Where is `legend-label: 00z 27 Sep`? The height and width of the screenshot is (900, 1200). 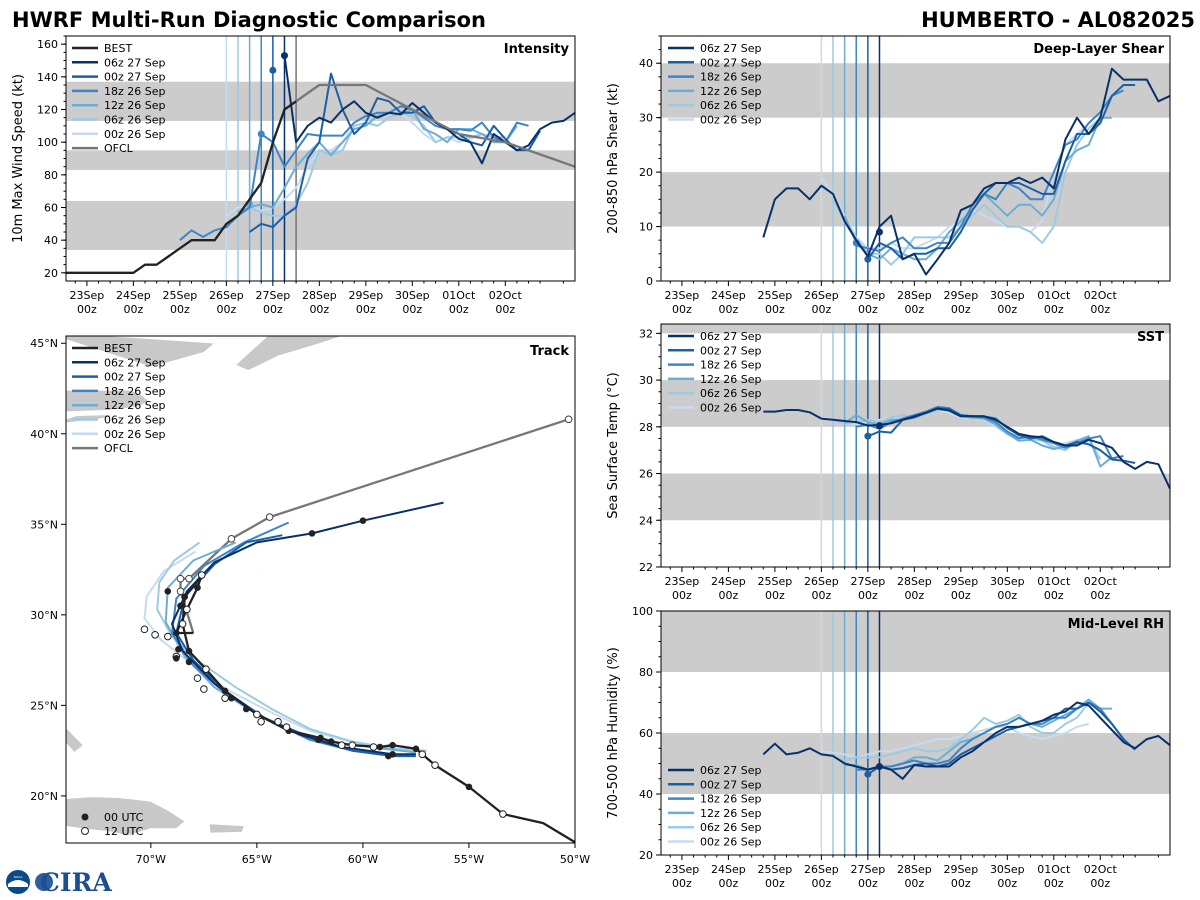
legend-label: 00z 27 Sep is located at coordinates (731, 62).